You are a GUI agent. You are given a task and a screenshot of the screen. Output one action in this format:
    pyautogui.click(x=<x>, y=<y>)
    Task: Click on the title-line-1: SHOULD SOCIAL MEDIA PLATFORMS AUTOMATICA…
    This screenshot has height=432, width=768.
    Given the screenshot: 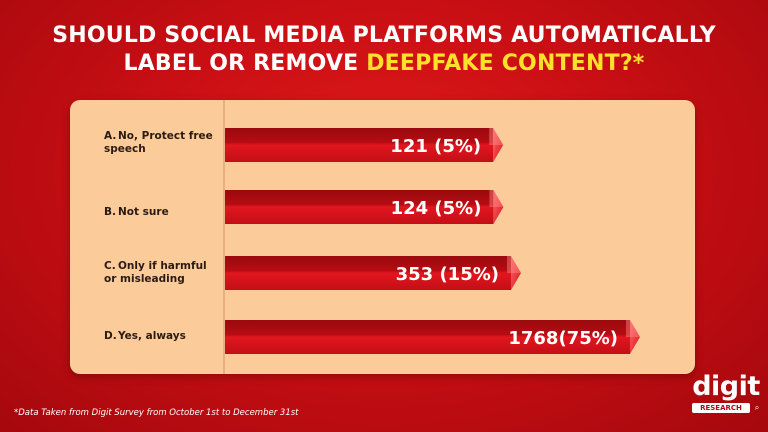 What is the action you would take?
    pyautogui.click(x=384, y=35)
    